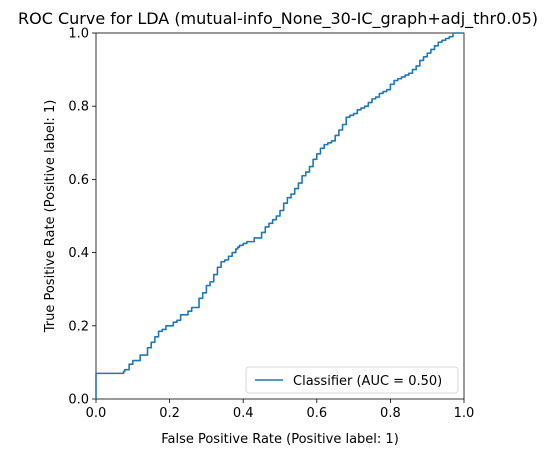 This screenshot has width=559, height=455. I want to click on y-tick-label: 0.6, so click(78, 180).